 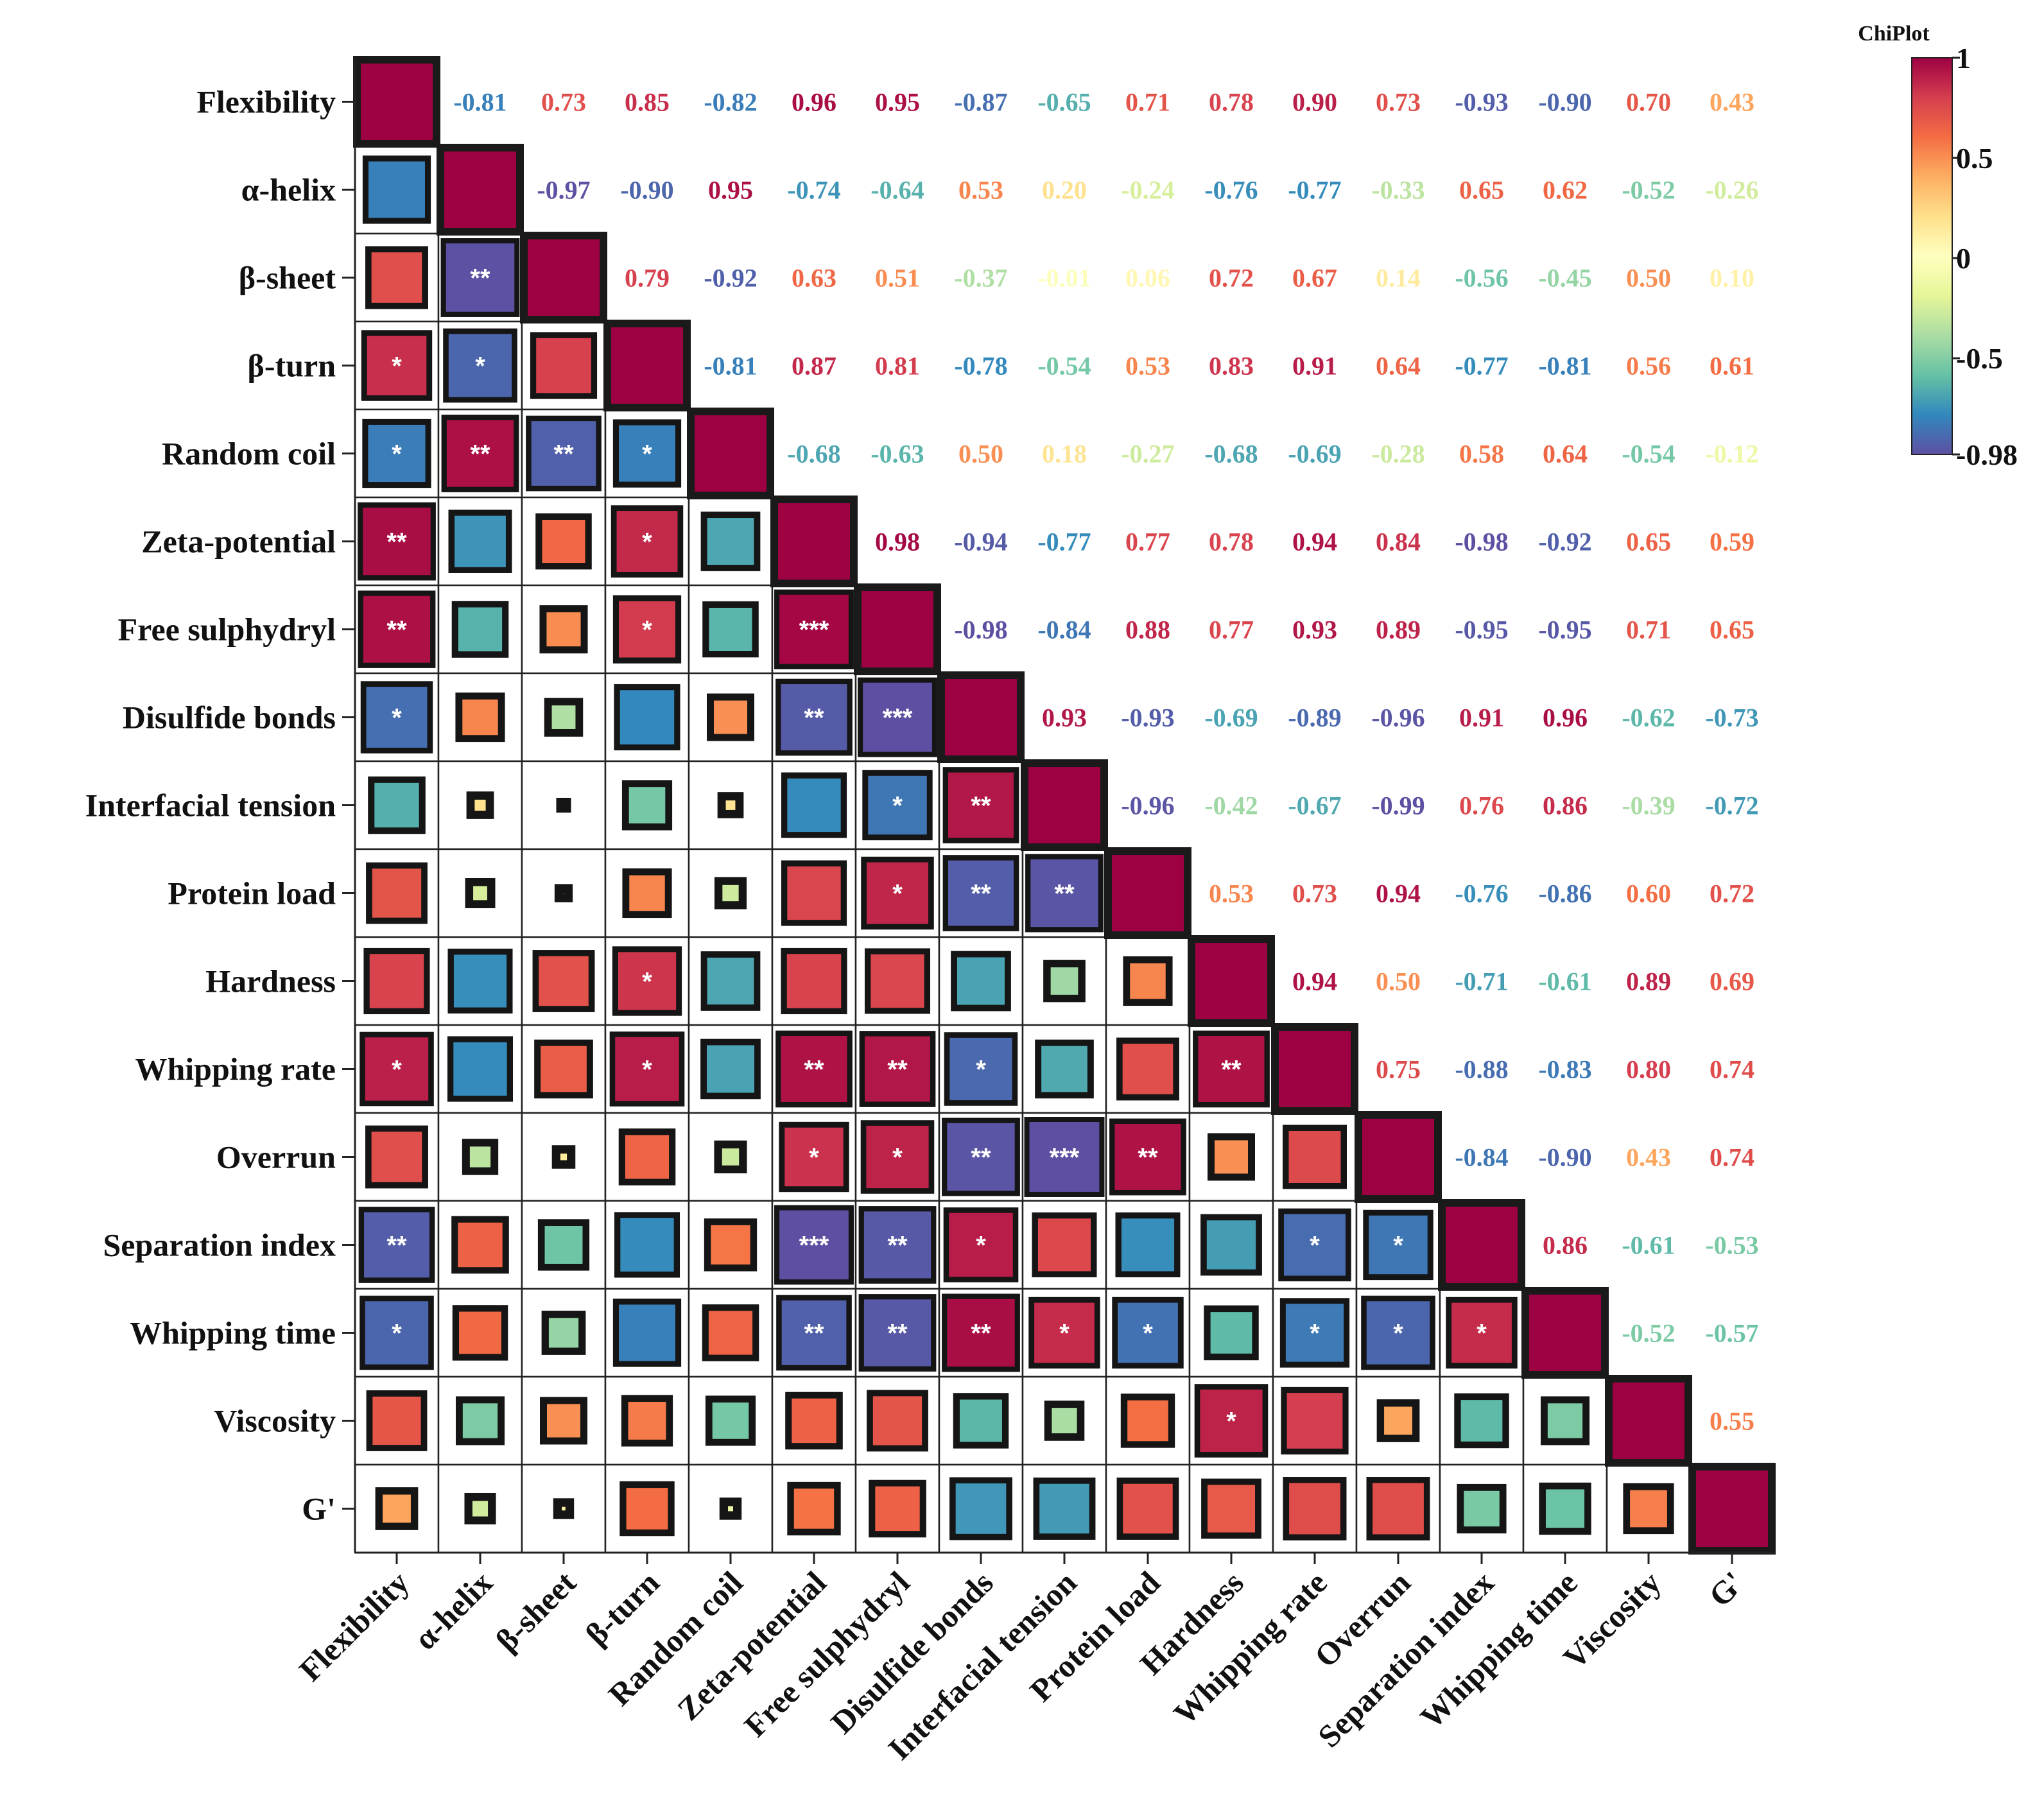 What do you see at coordinates (1064, 630) in the screenshot?
I see `coef-6-8: -0.84` at bounding box center [1064, 630].